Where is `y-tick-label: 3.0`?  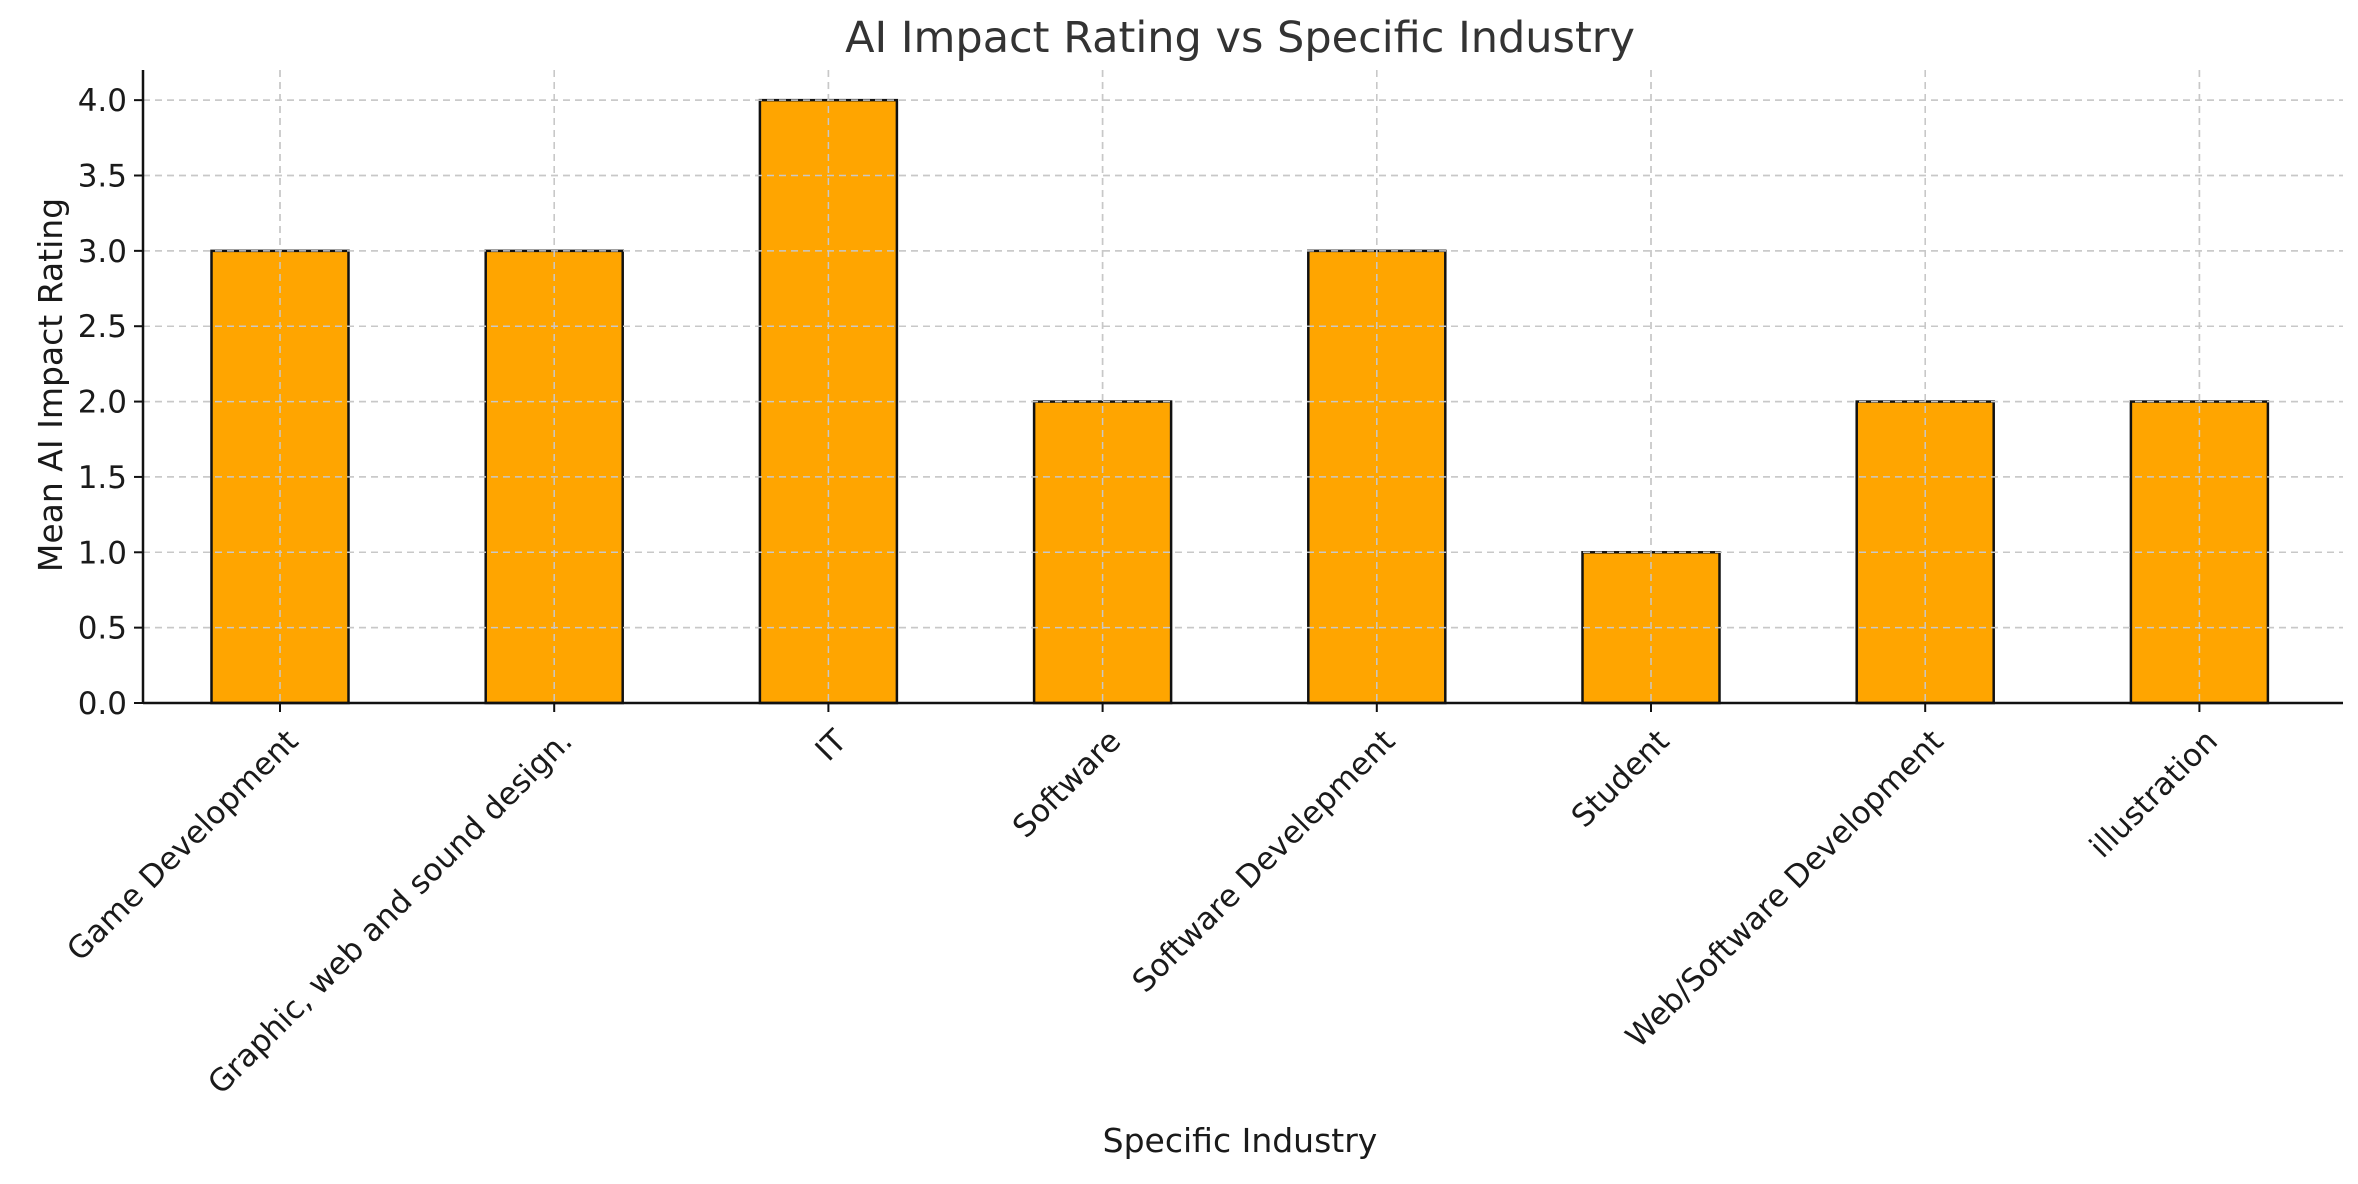 y-tick-label: 3.0 is located at coordinates (102, 252).